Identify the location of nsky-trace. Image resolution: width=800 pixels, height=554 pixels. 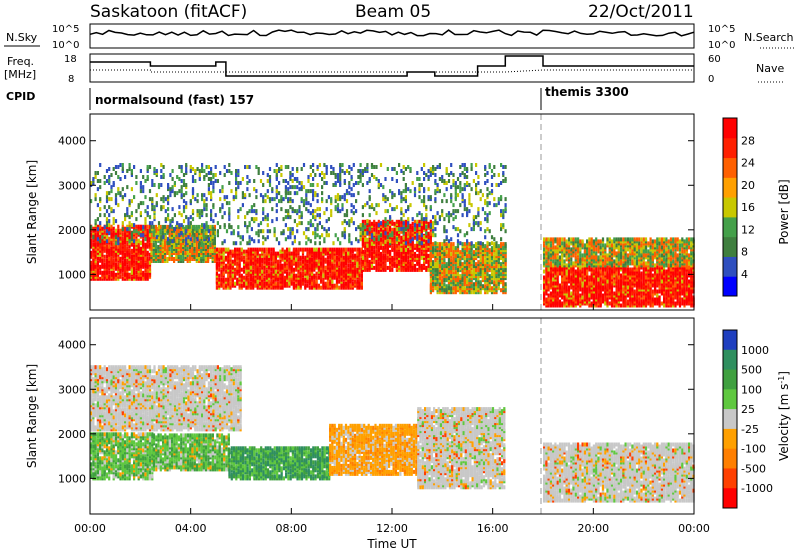
(392, 33).